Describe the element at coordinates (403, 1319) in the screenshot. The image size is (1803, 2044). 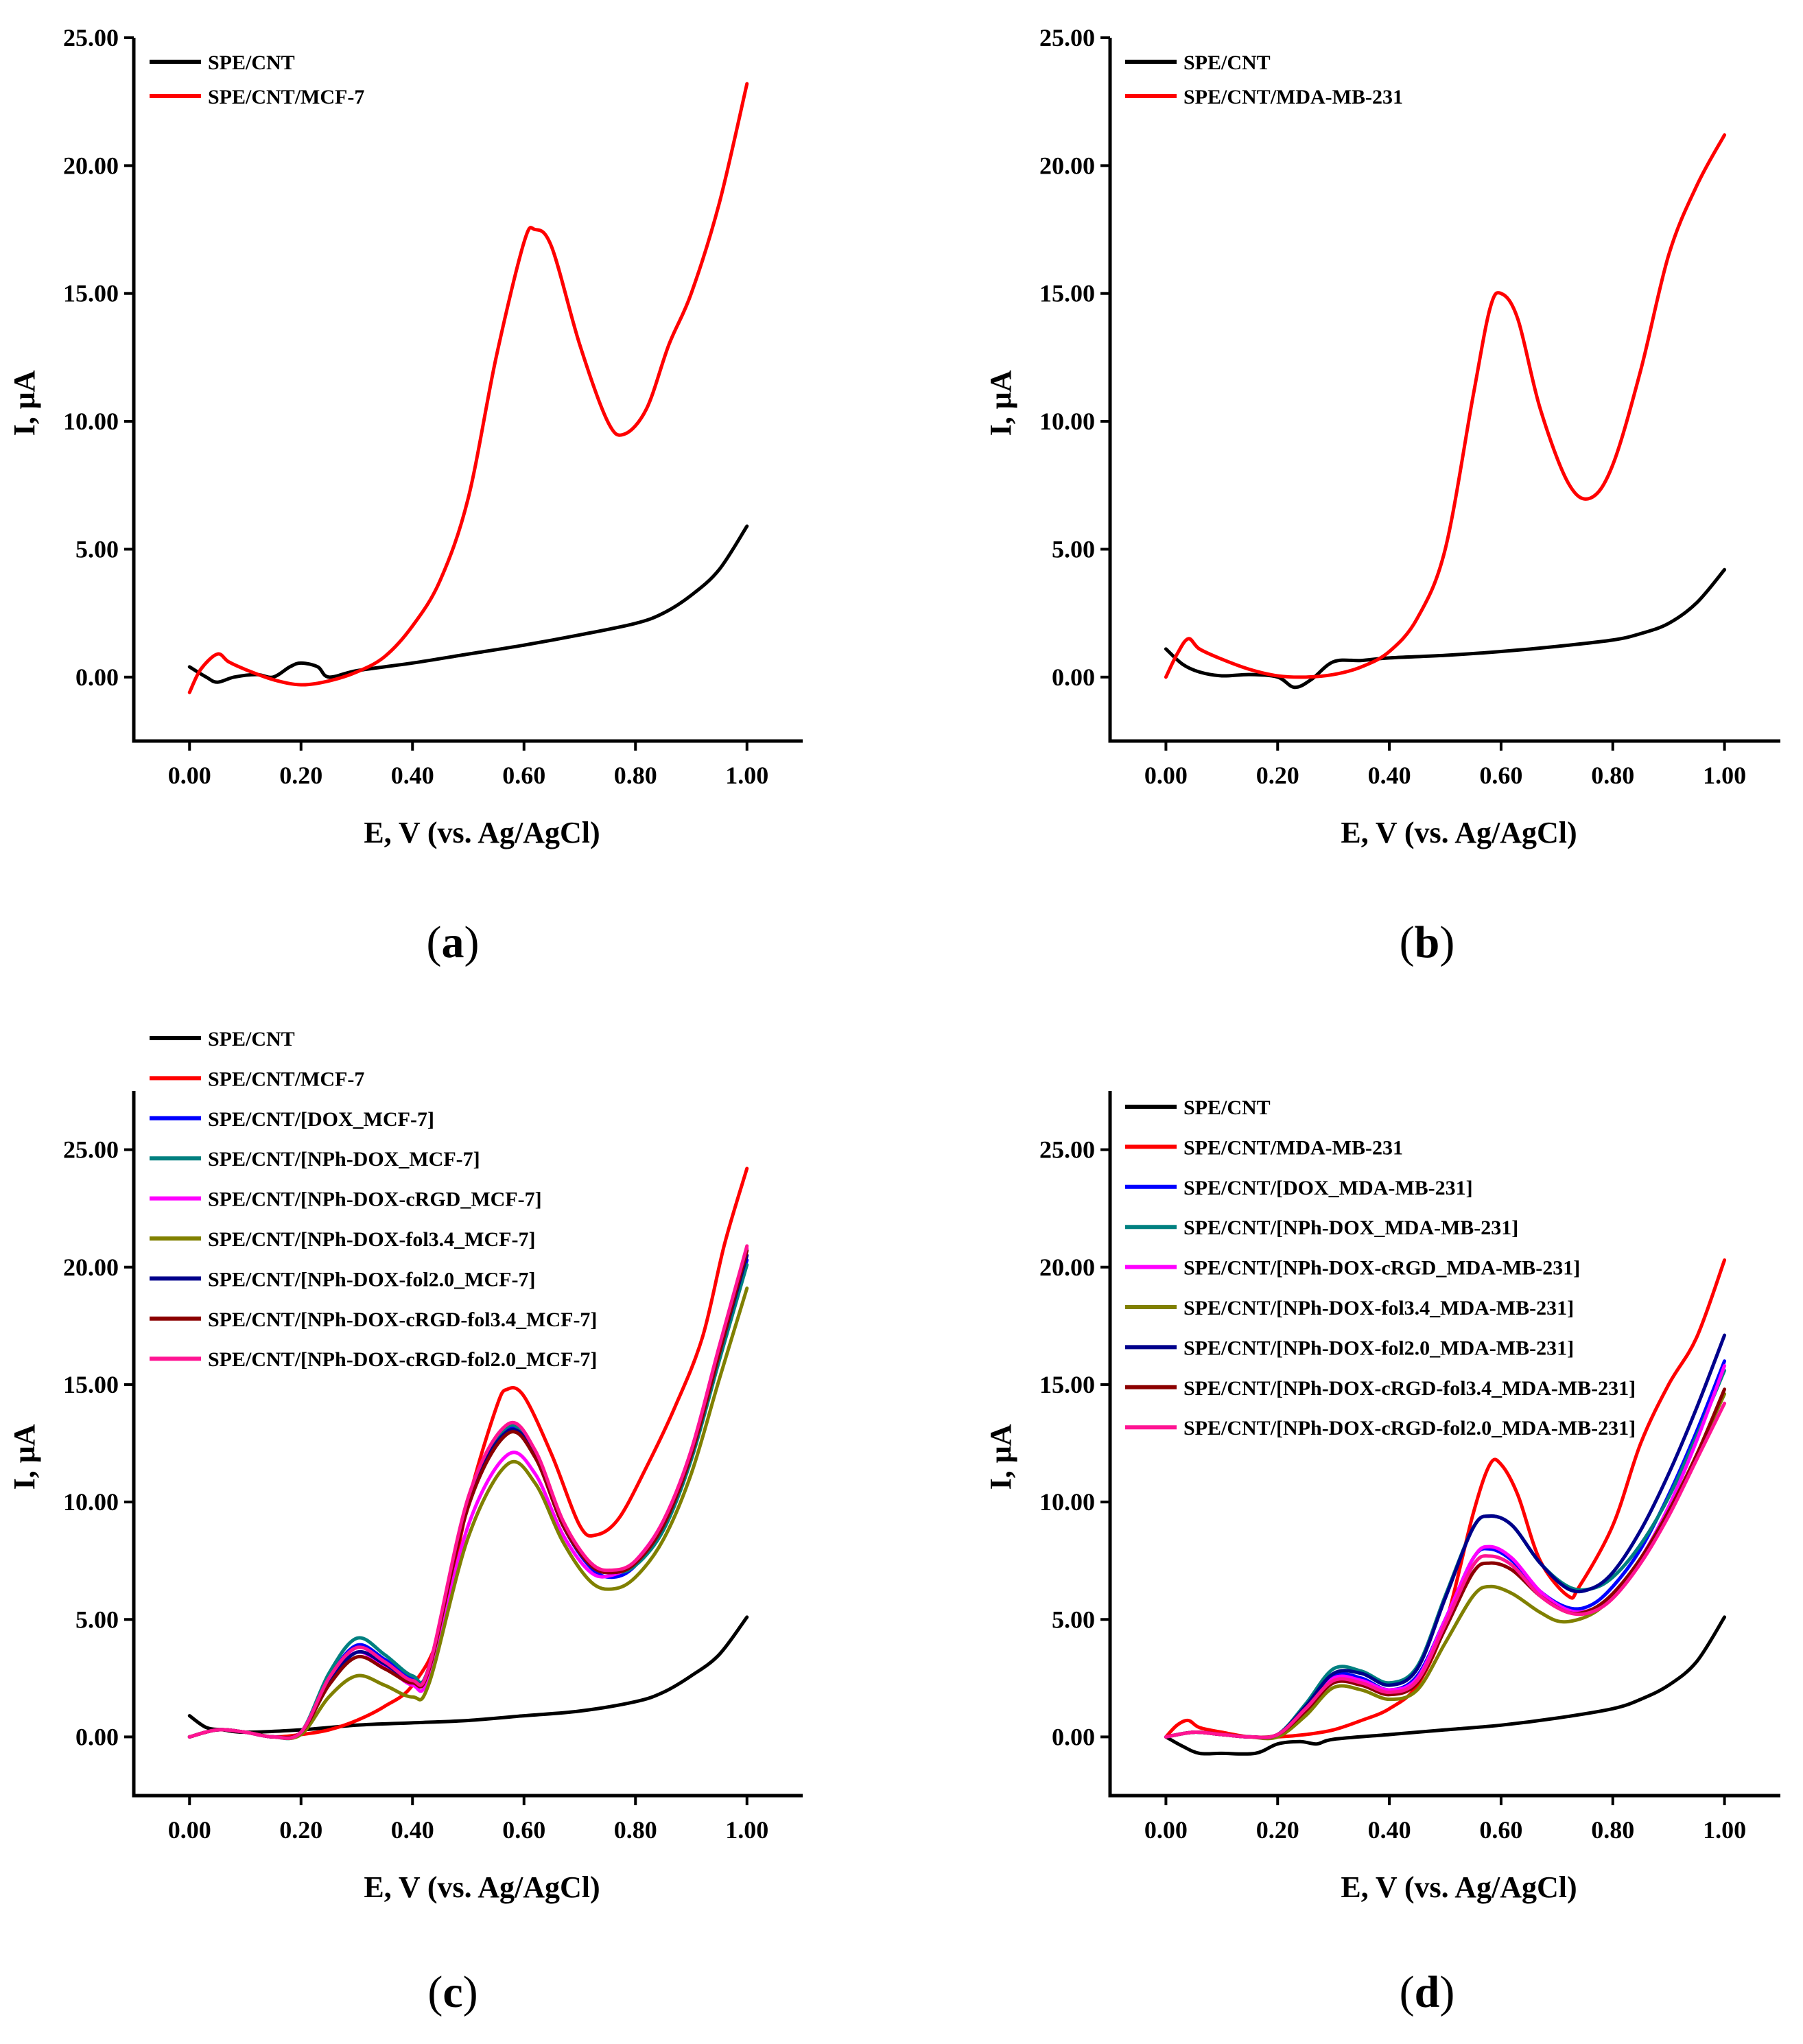
I see `legend-label: SPE/CNT/[NPh-DOX-cRGD-fol3.4_MCF-7]` at that location.